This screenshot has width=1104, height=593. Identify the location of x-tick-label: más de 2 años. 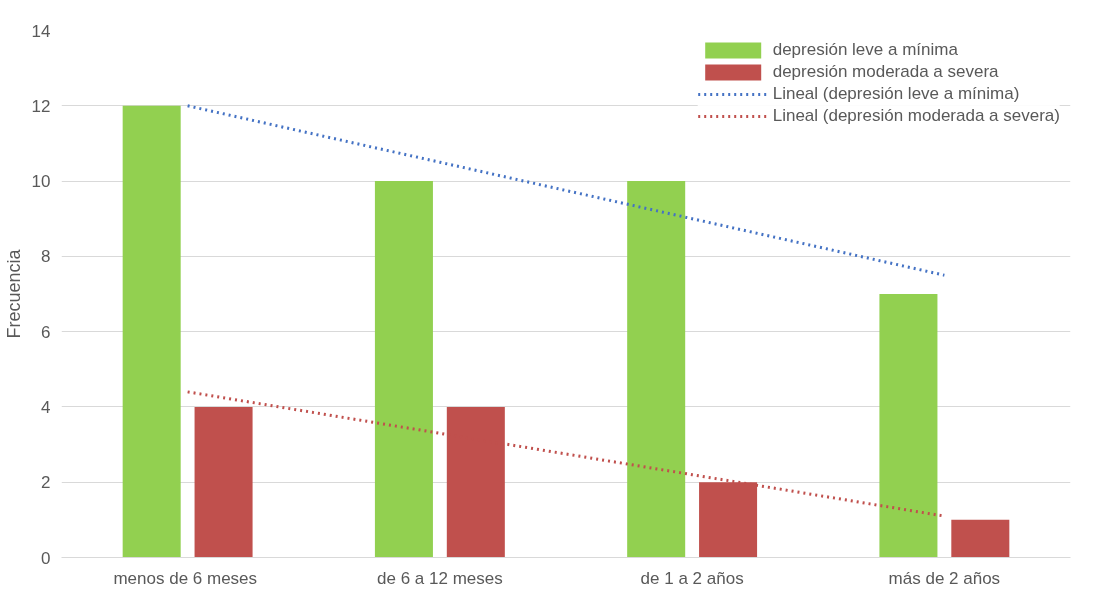
(944, 578).